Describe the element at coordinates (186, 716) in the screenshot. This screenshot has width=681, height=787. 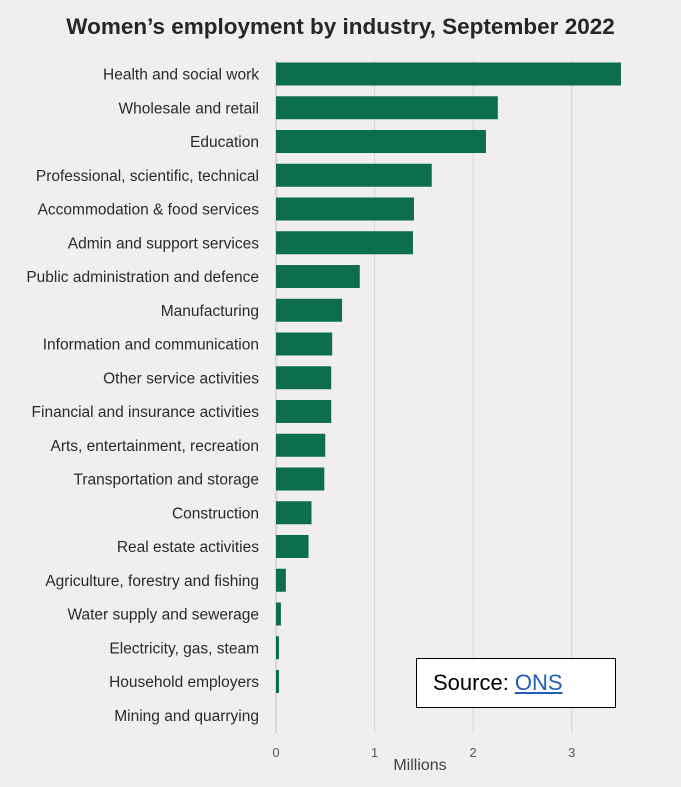
I see `category-label: Mining and quarrying` at that location.